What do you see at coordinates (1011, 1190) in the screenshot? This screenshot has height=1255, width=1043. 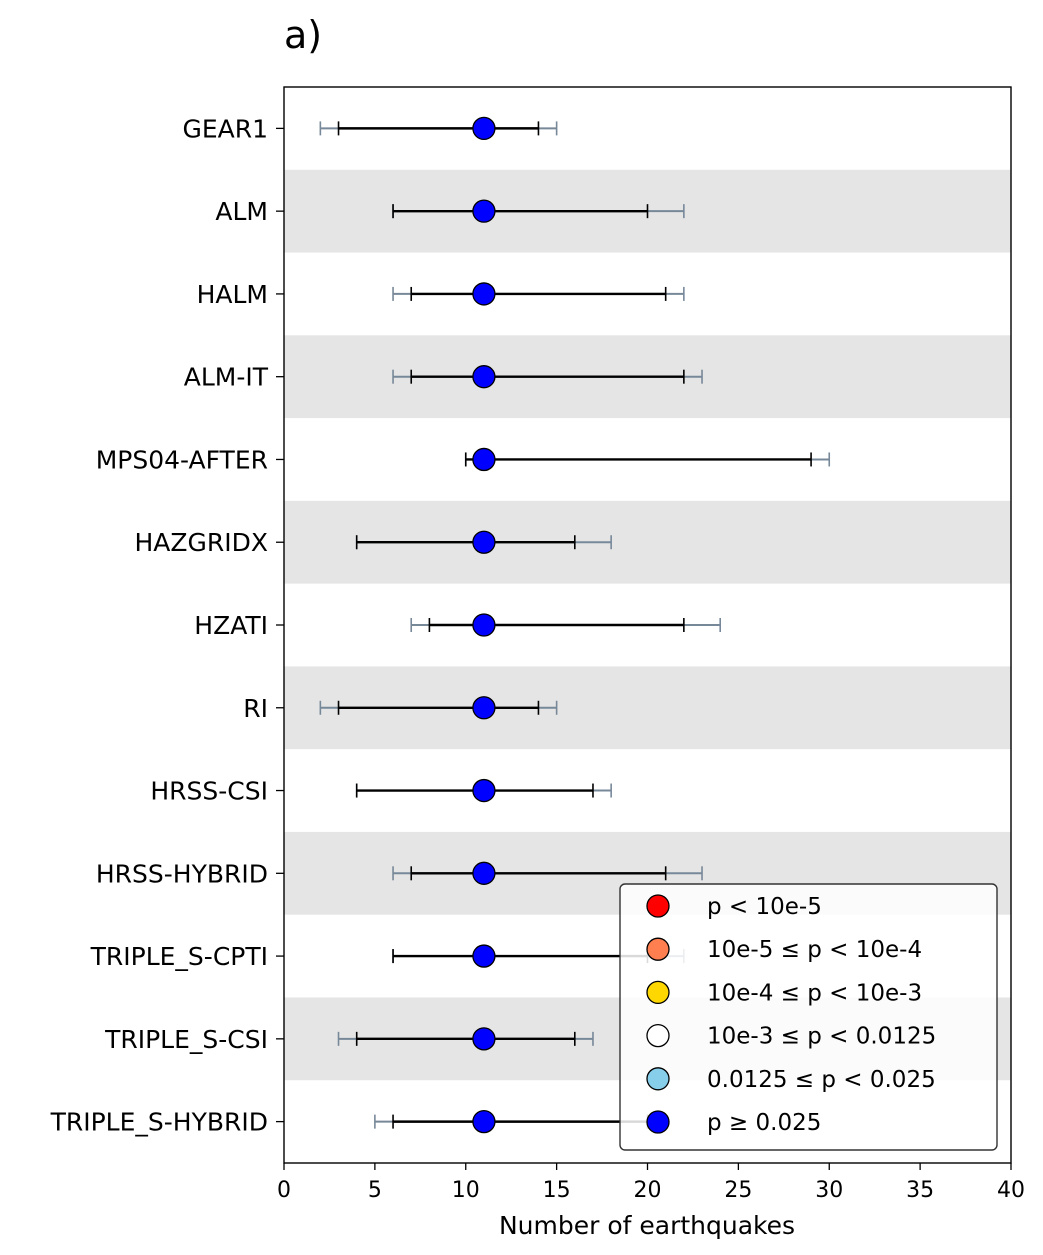 I see `x-tick-label: 40` at bounding box center [1011, 1190].